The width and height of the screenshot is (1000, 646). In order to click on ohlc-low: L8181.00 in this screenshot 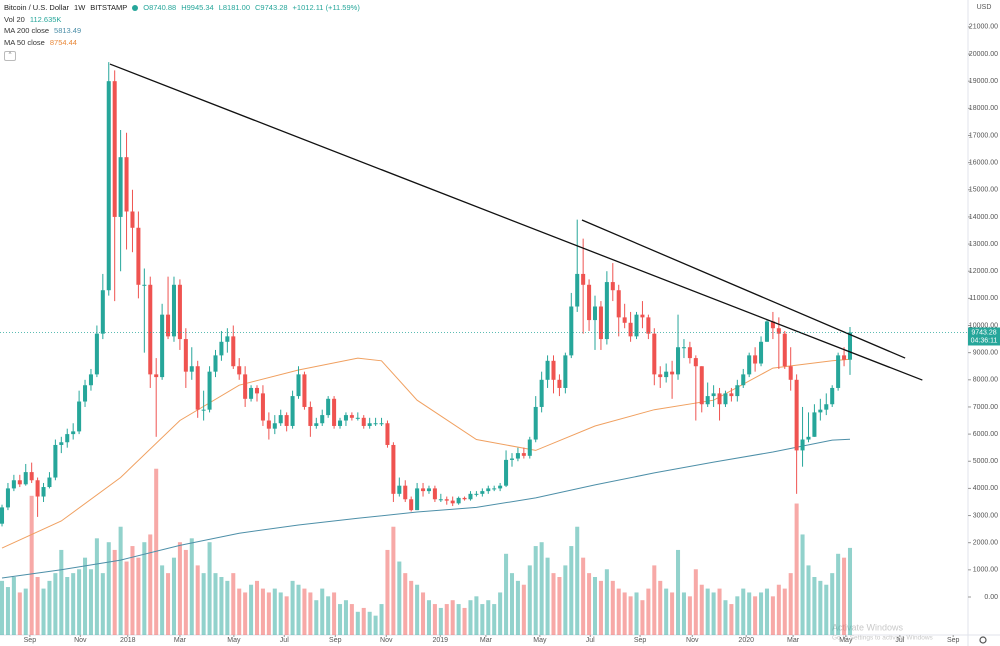, I will do `click(234, 7)`.